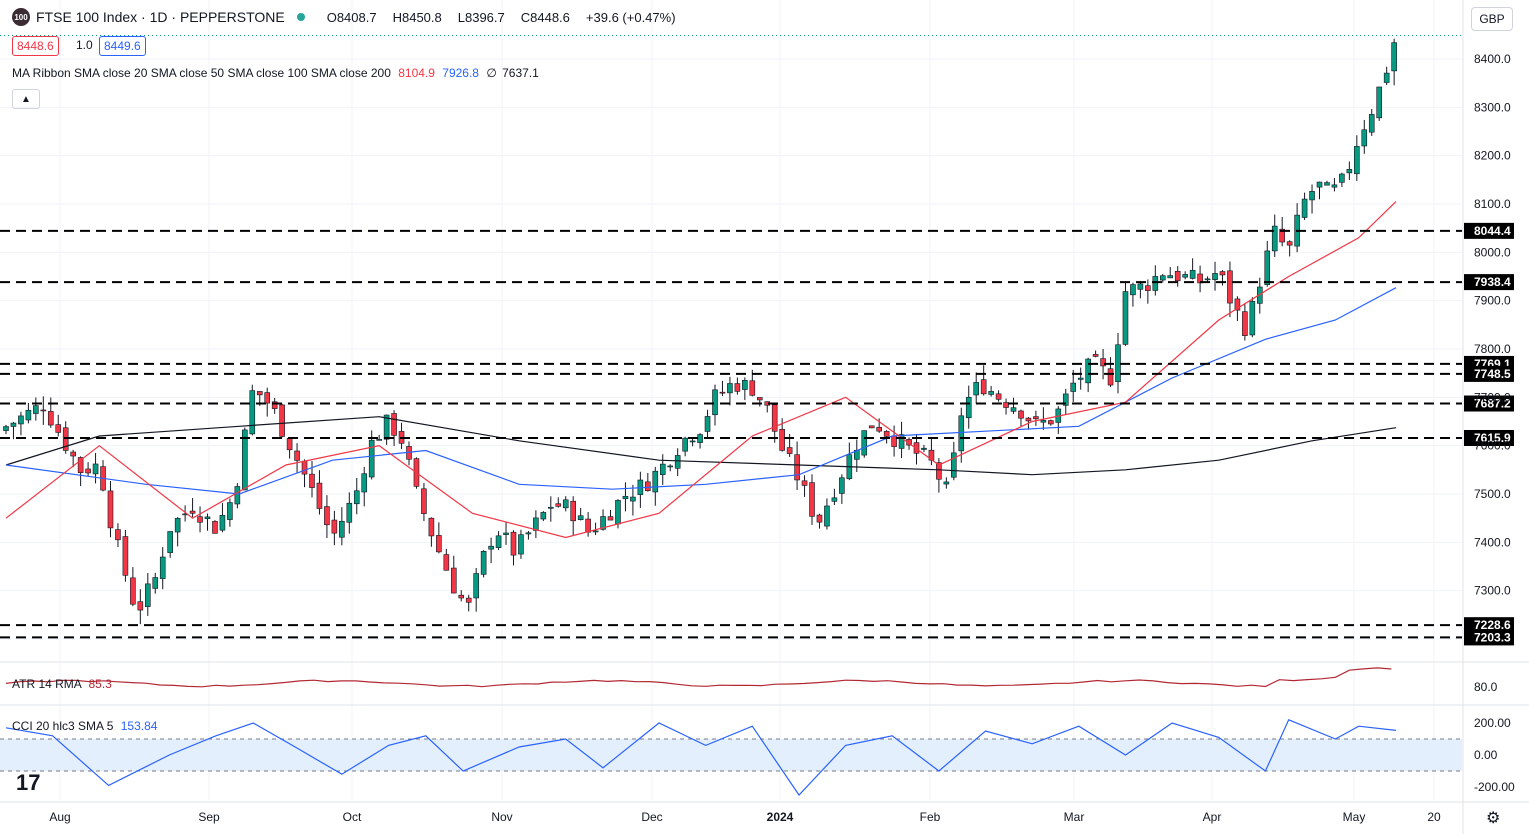  Describe the element at coordinates (1492, 252) in the screenshot. I see `price-tick-label: 8000.0` at that location.